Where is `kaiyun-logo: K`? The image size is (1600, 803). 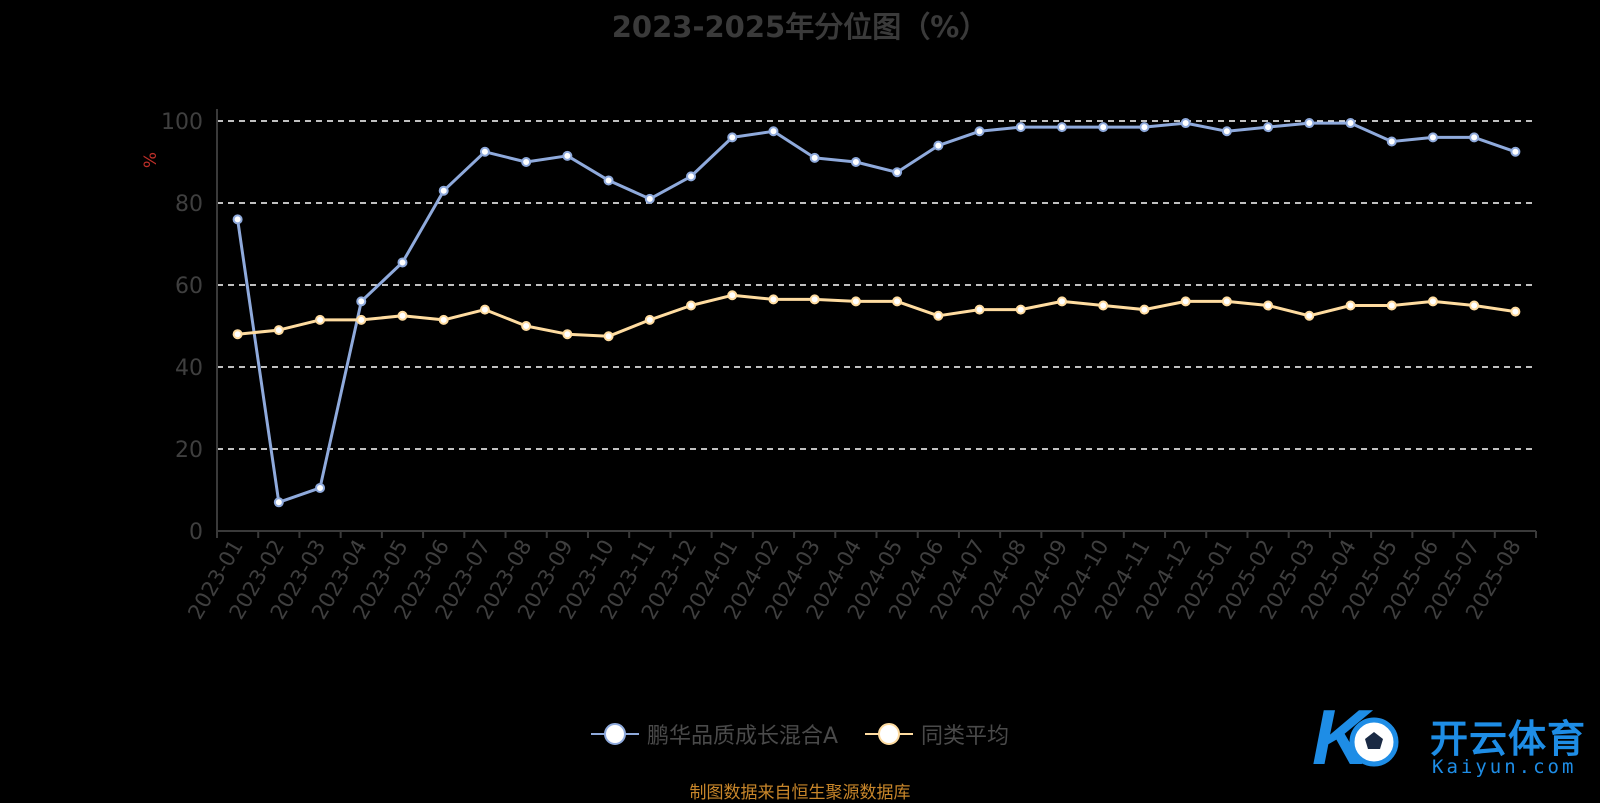 kaiyun-logo: K is located at coordinates (1355, 738).